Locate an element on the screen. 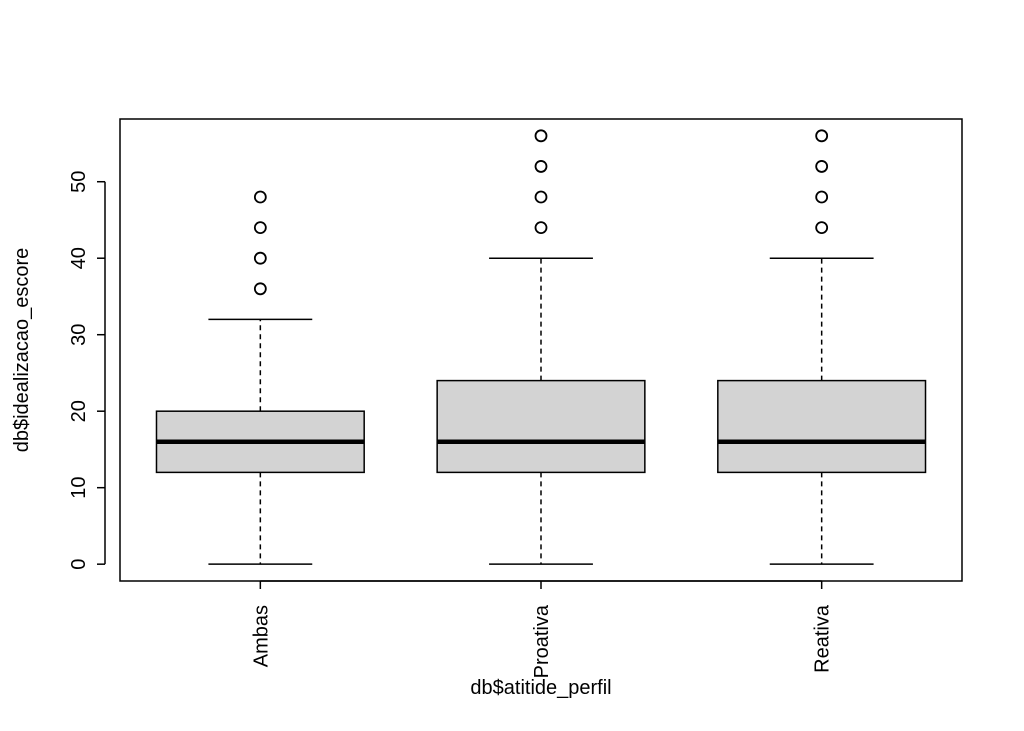  x-tick-label: Reativa is located at coordinates (823, 638).